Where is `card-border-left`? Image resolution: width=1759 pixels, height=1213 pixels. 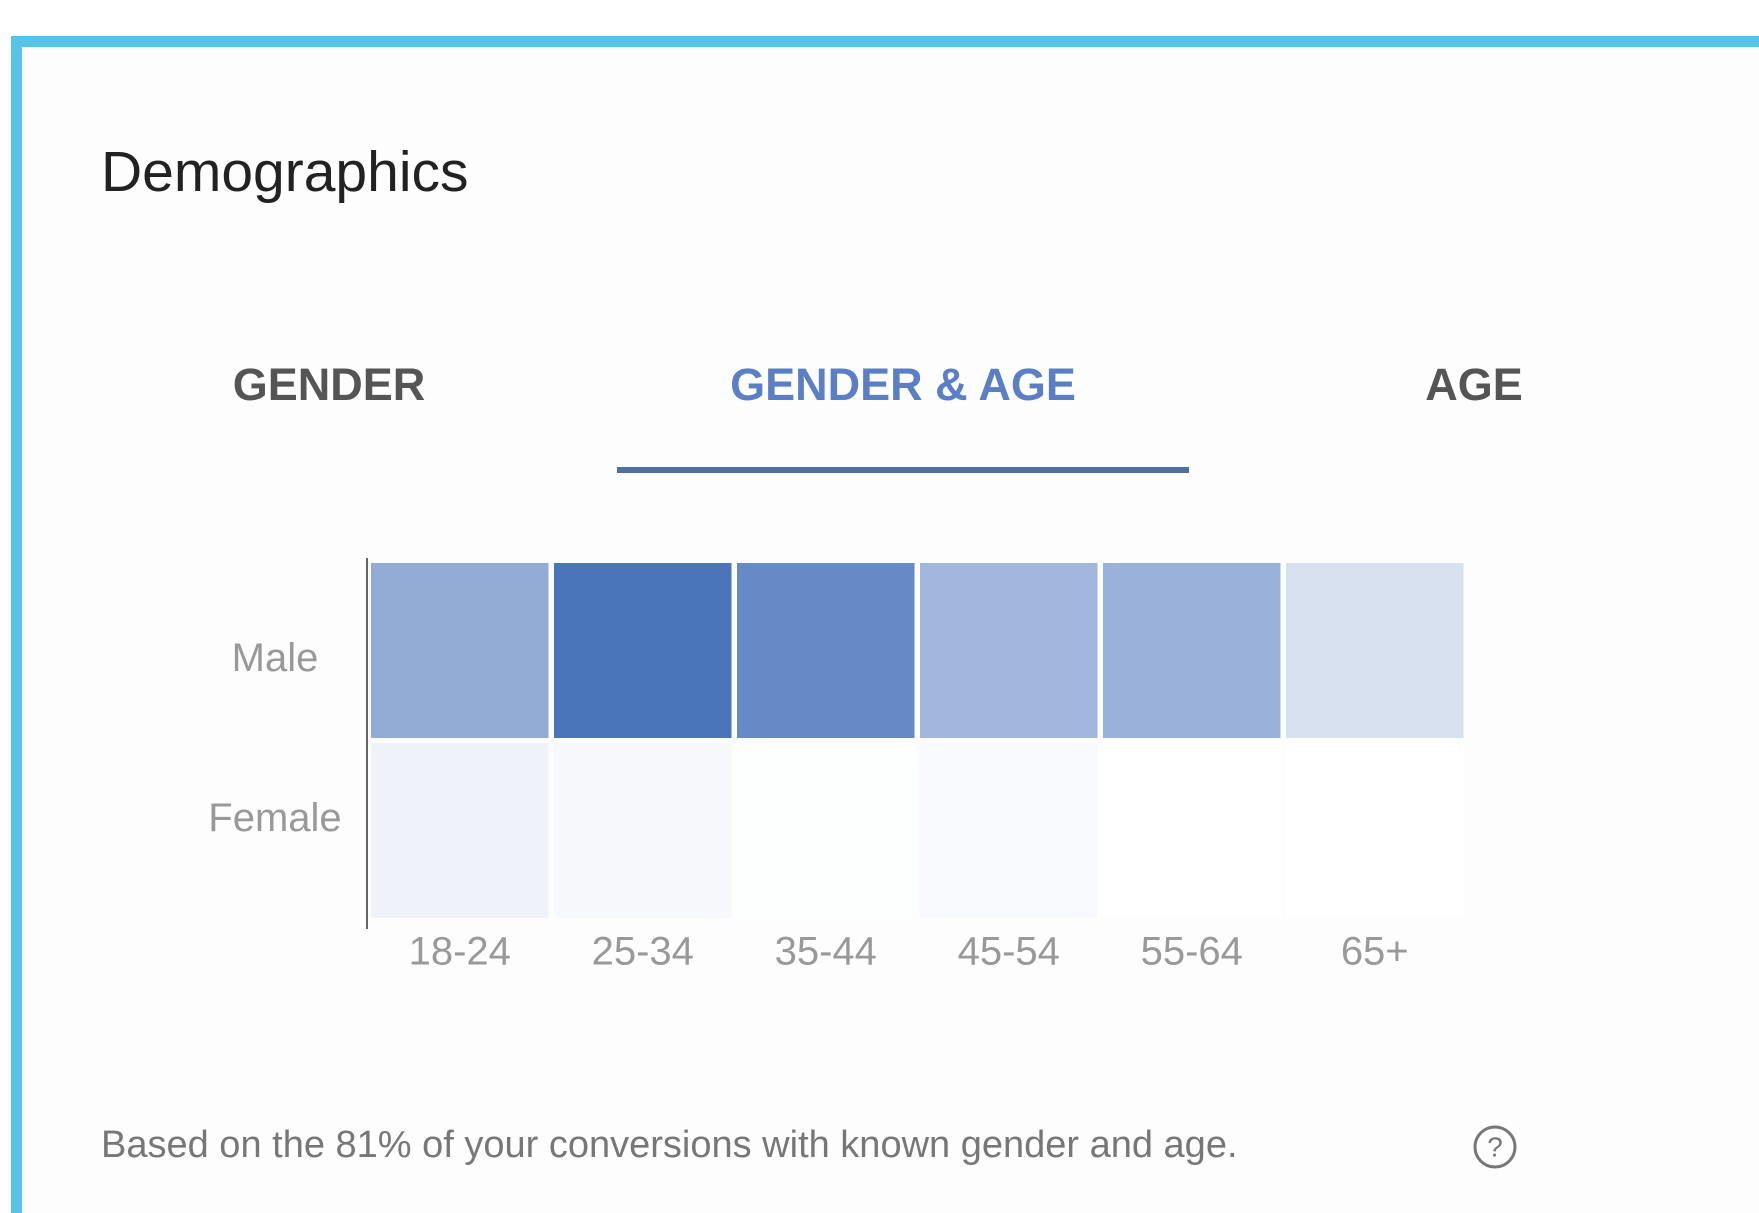 card-border-left is located at coordinates (16, 624).